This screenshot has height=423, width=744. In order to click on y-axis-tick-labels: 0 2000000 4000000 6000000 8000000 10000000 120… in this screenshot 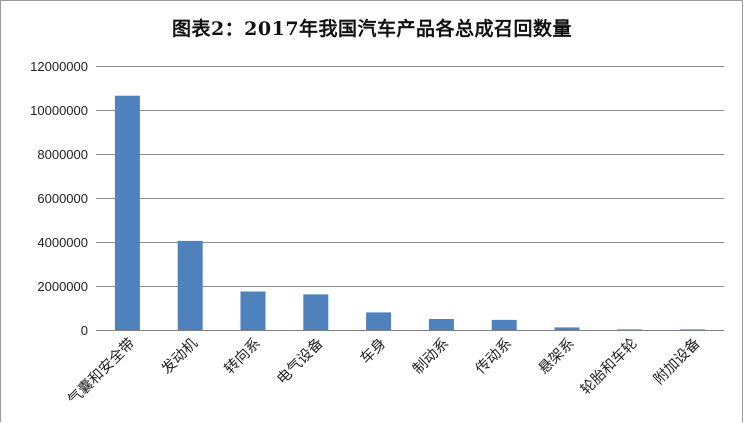, I will do `click(59, 198)`.